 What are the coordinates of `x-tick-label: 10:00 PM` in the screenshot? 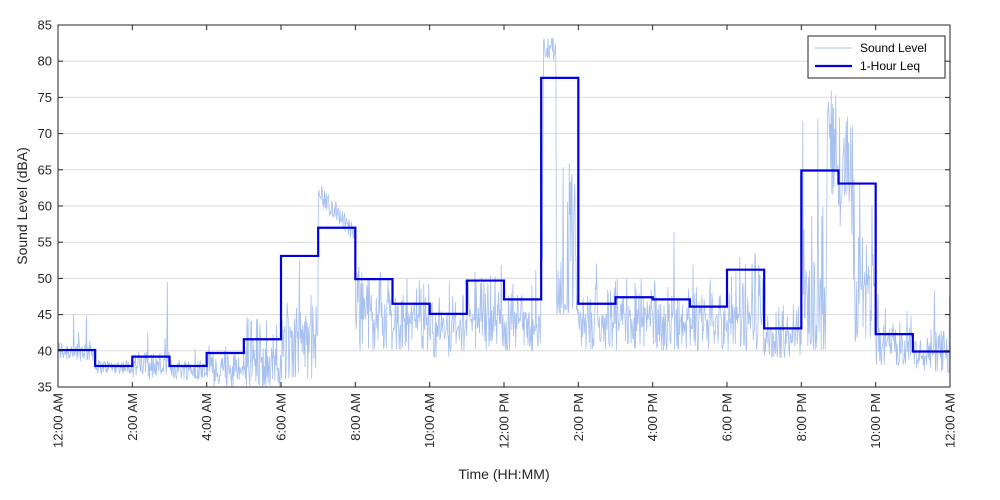 It's located at (875, 421).